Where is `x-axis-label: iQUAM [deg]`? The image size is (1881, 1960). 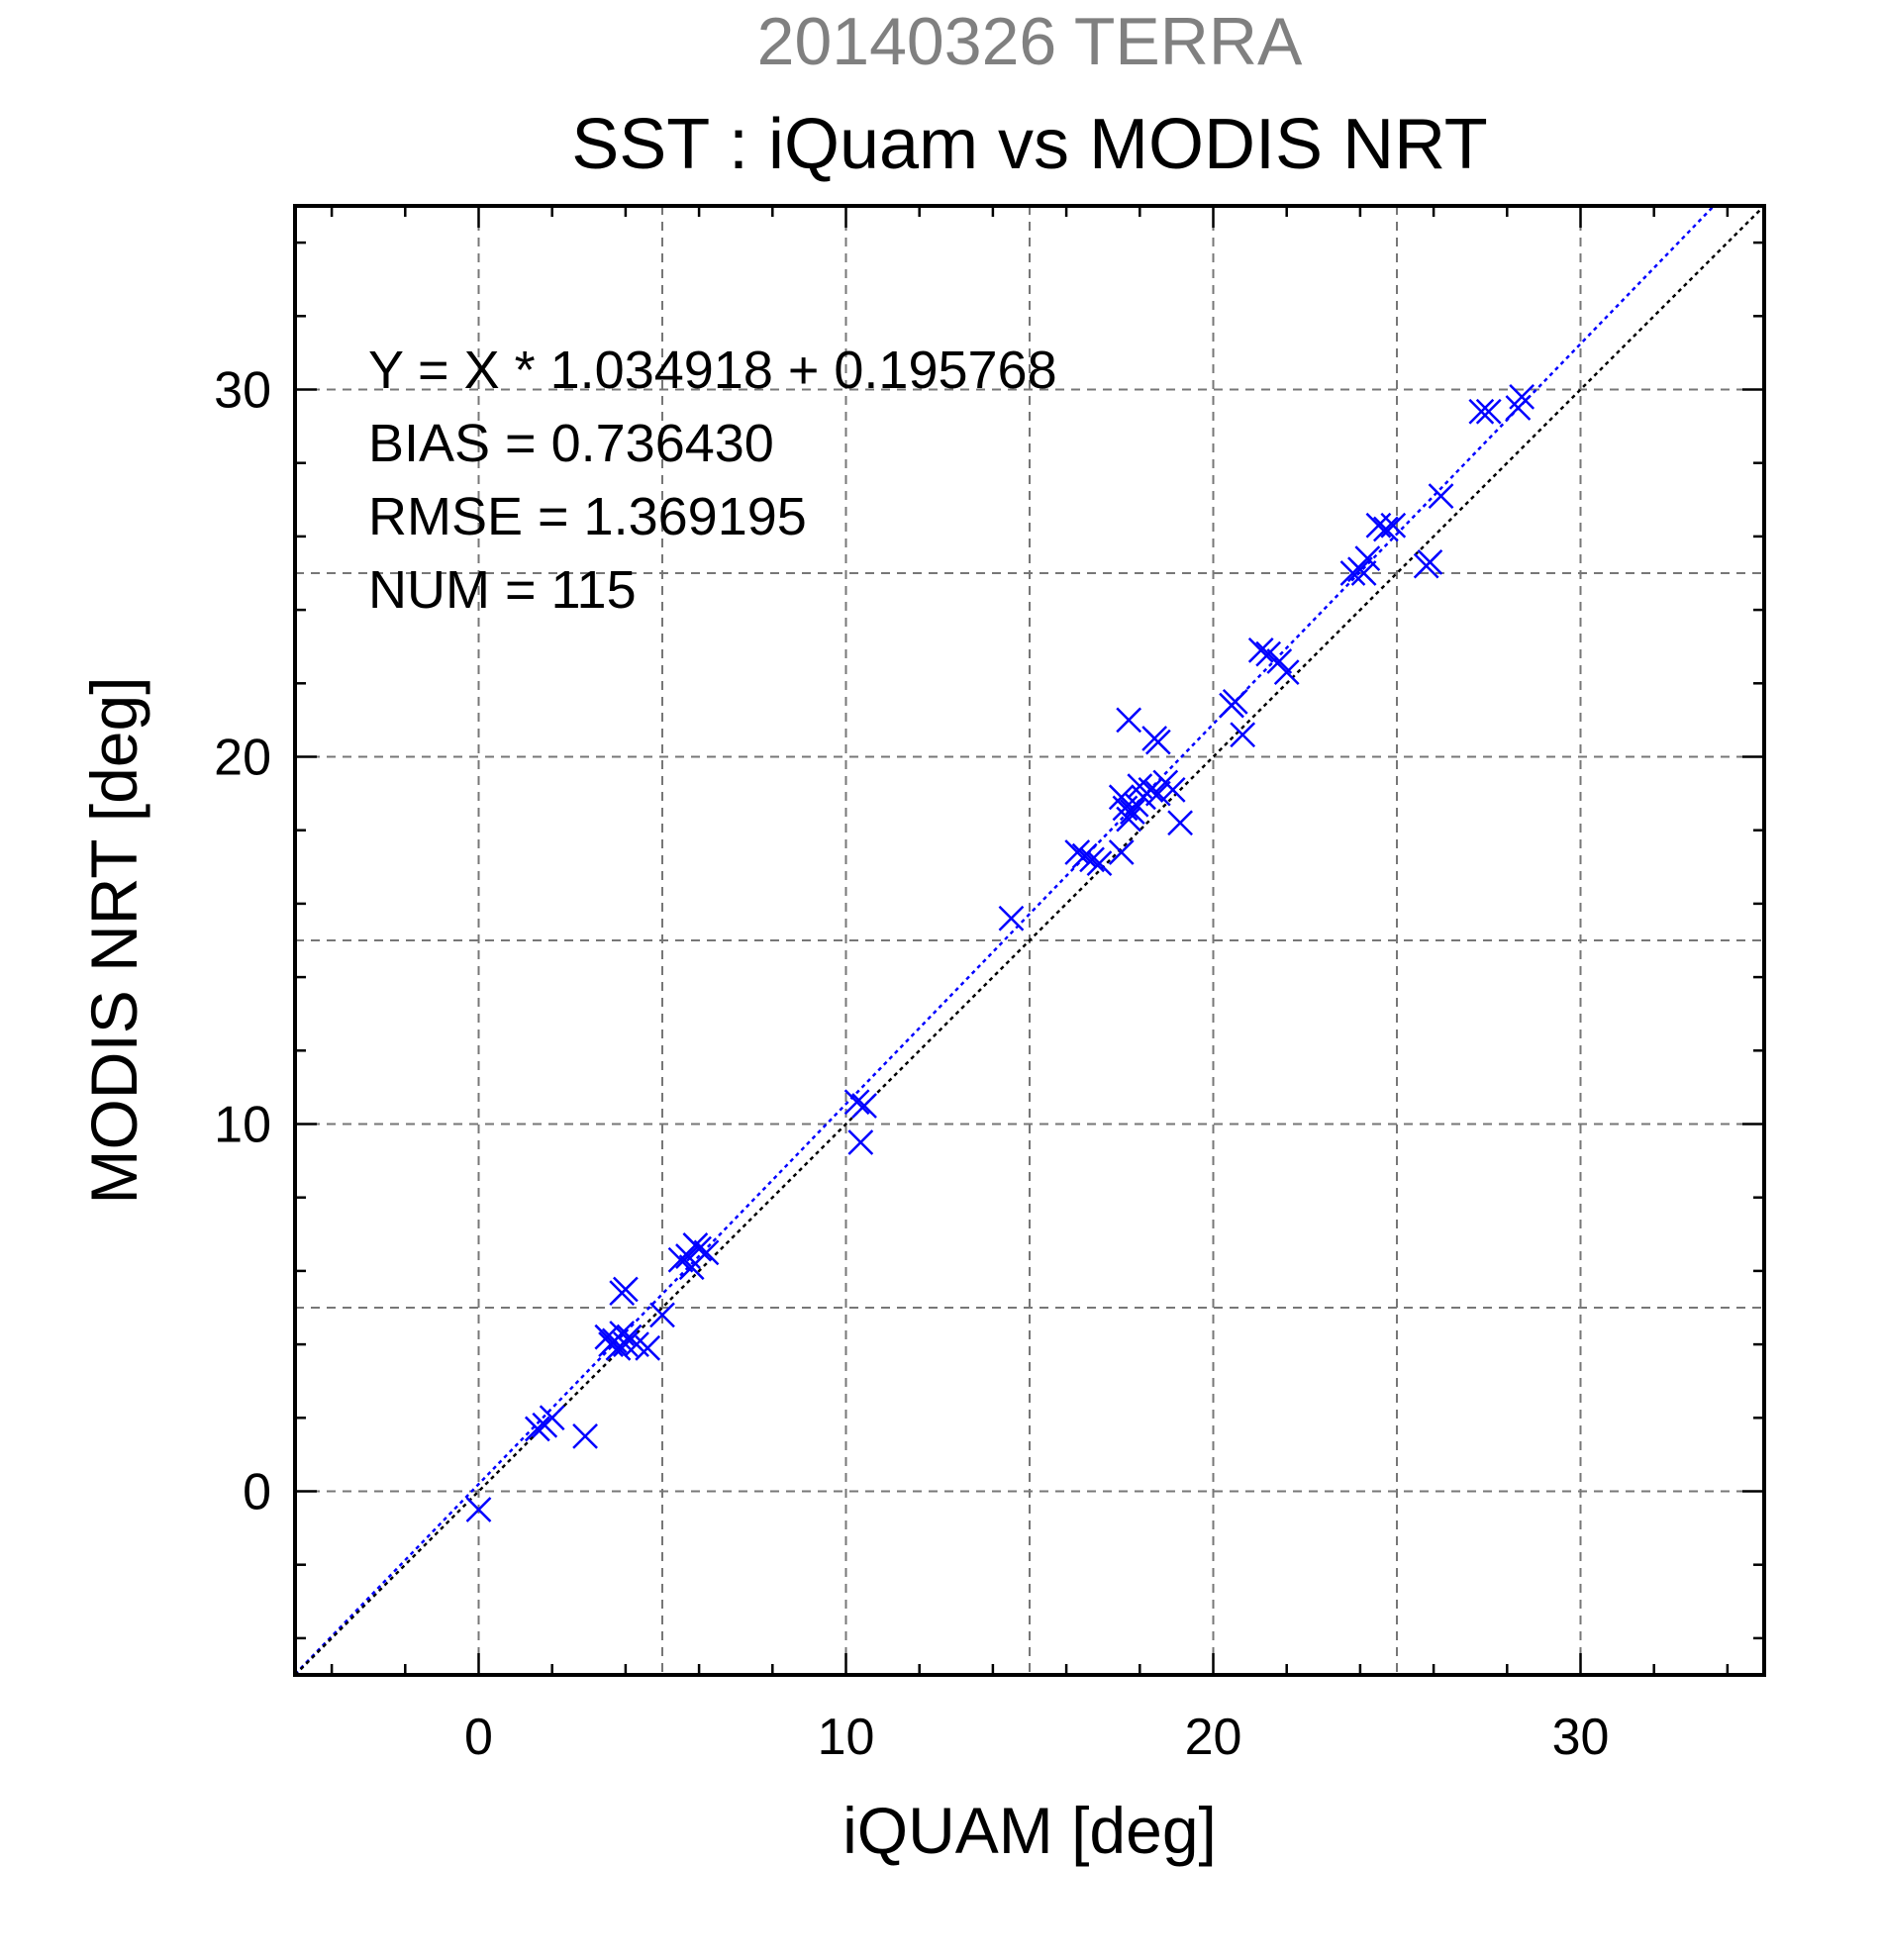
x-axis-label: iQUAM [deg] is located at coordinates (1030, 1830).